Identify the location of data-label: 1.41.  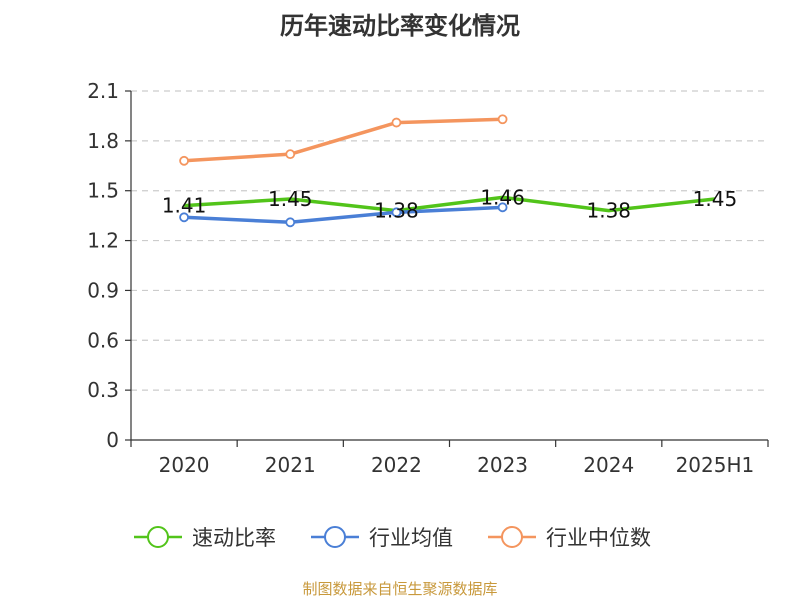
(184, 206).